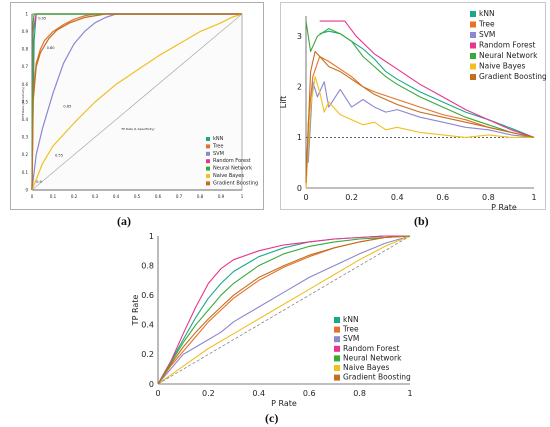 This screenshot has height=427, width=550. I want to click on y-tick-label: 0.1, so click(25, 172).